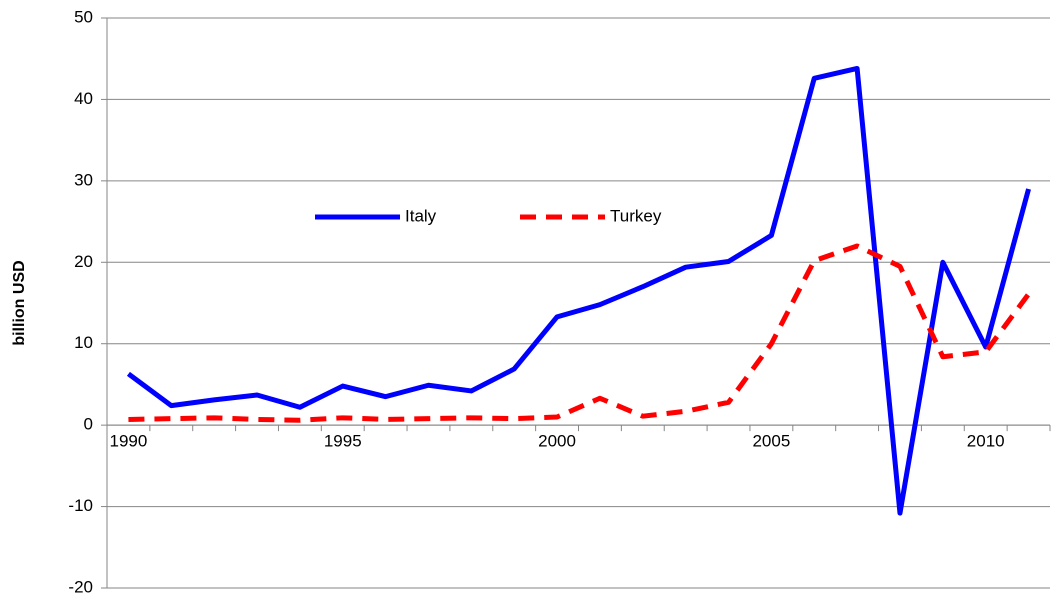 The width and height of the screenshot is (1062, 599). I want to click on y-tick-label: 40, so click(83, 98).